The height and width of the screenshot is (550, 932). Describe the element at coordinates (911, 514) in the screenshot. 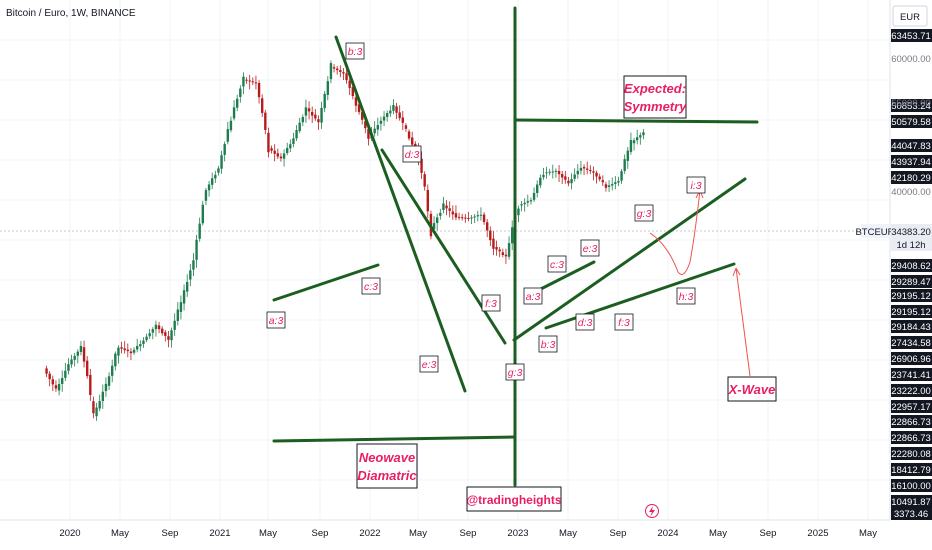

I see `price-tag-label: 3373.46` at that location.